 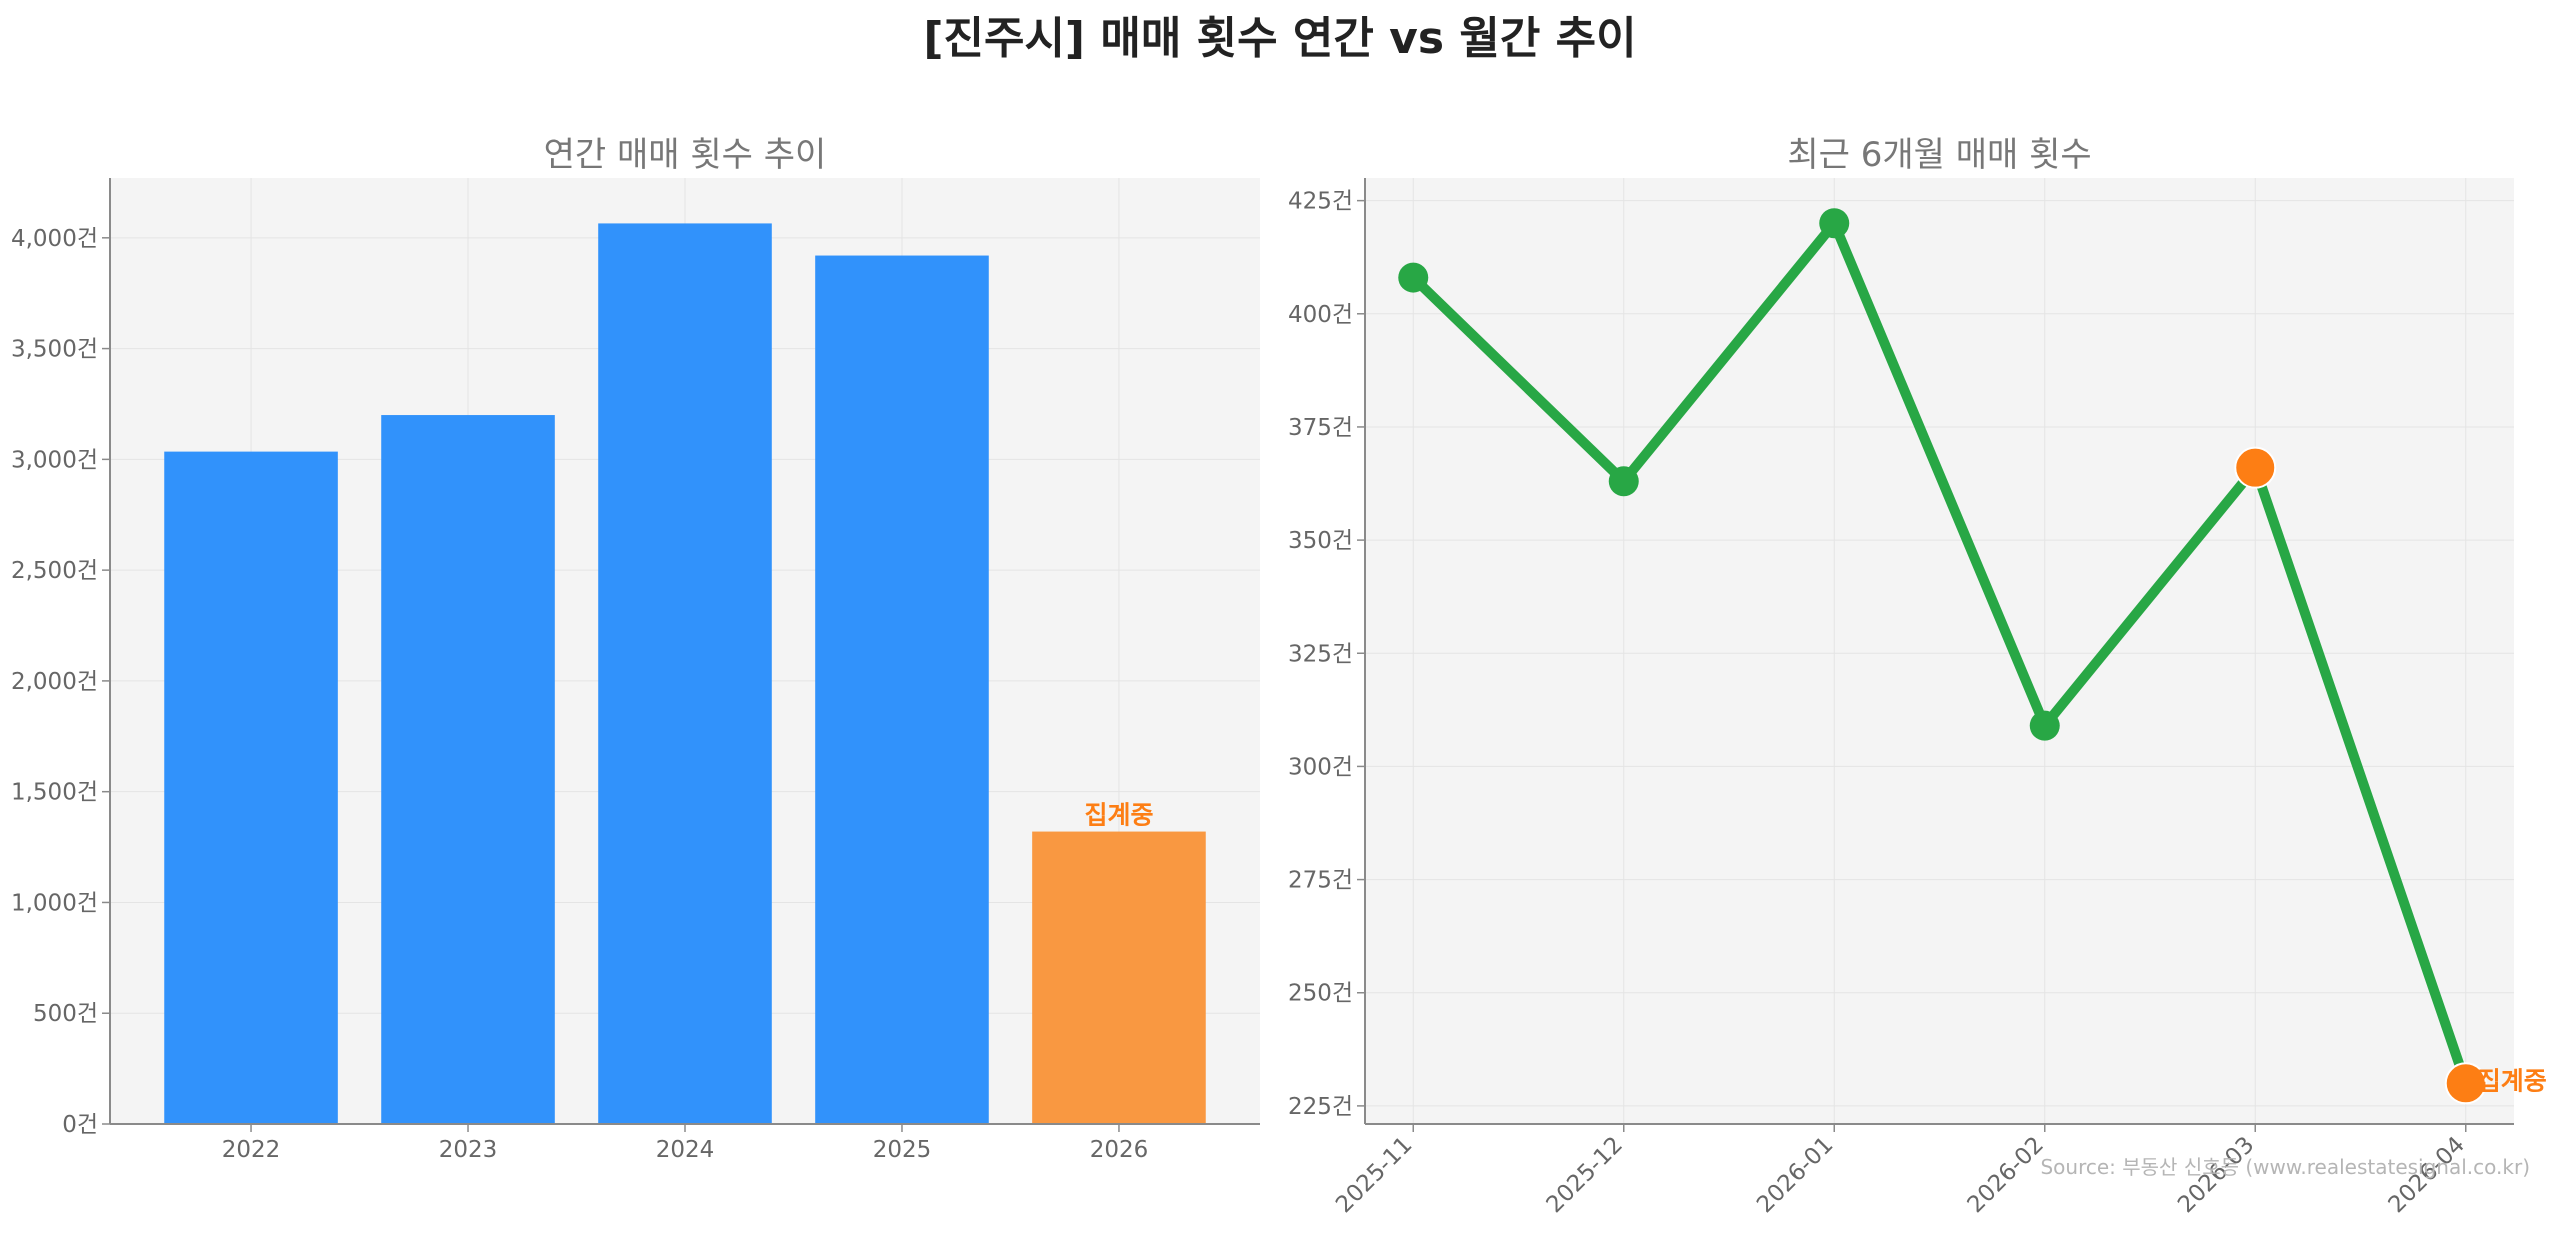 I want to click on x-tick-label: 2025, so click(x=902, y=1150).